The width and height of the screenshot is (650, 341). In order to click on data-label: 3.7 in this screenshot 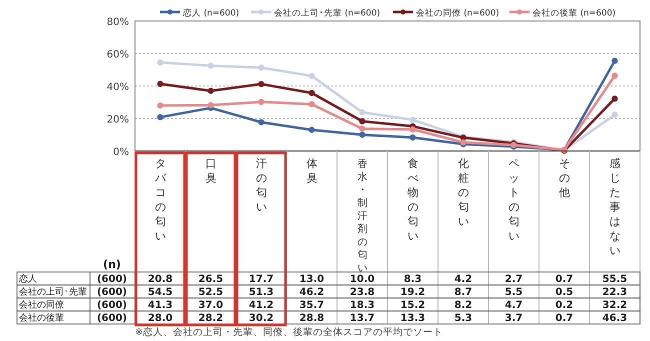, I will do `click(513, 318)`.